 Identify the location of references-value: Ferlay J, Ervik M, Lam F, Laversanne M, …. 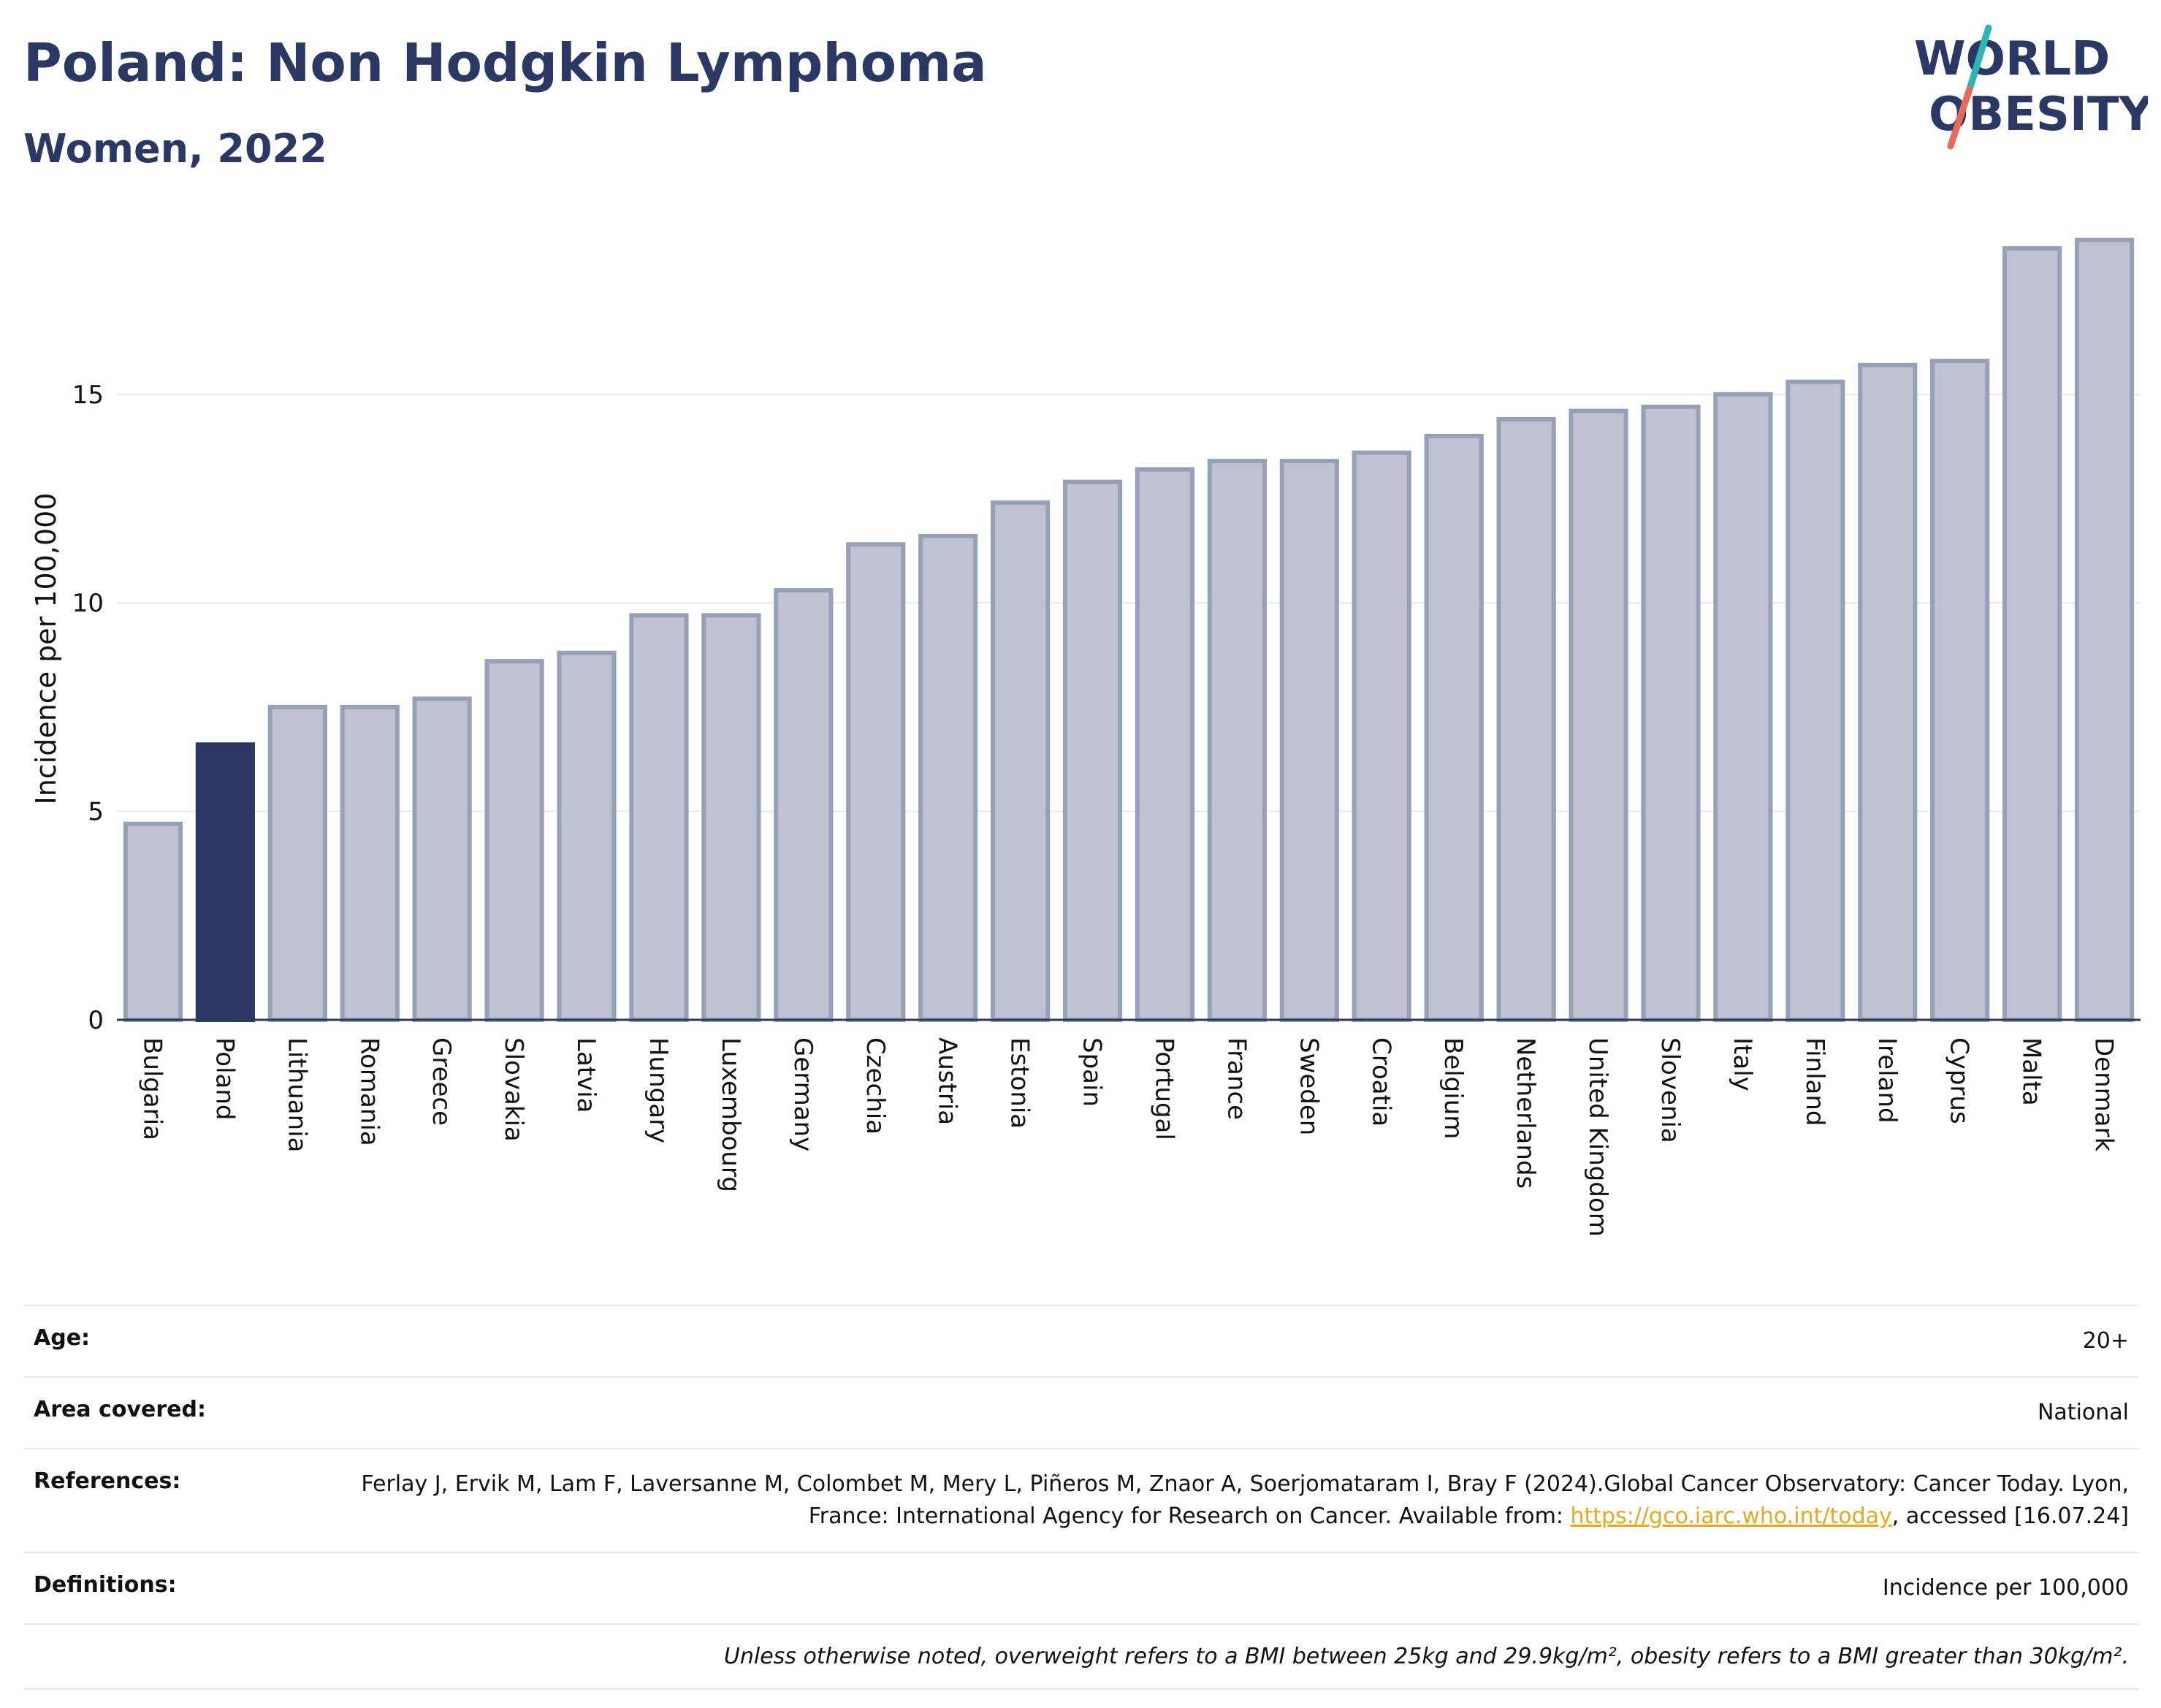
(1215, 1501).